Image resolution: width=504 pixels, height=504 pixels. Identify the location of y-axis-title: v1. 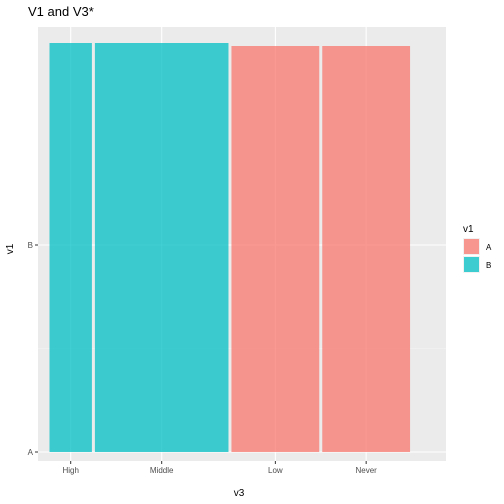
(10, 248).